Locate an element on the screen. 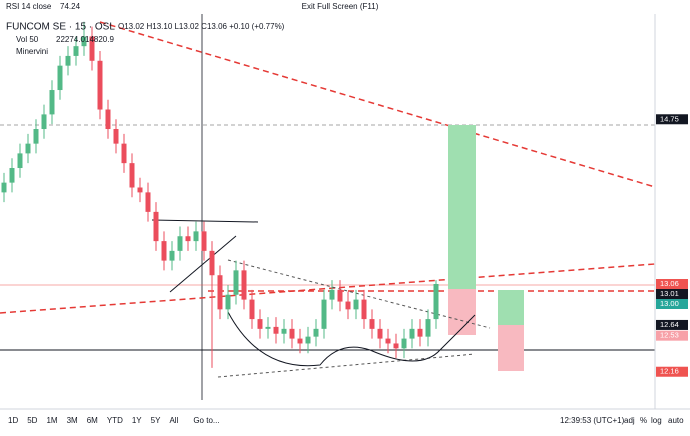  scale-option: log is located at coordinates (656, 420).